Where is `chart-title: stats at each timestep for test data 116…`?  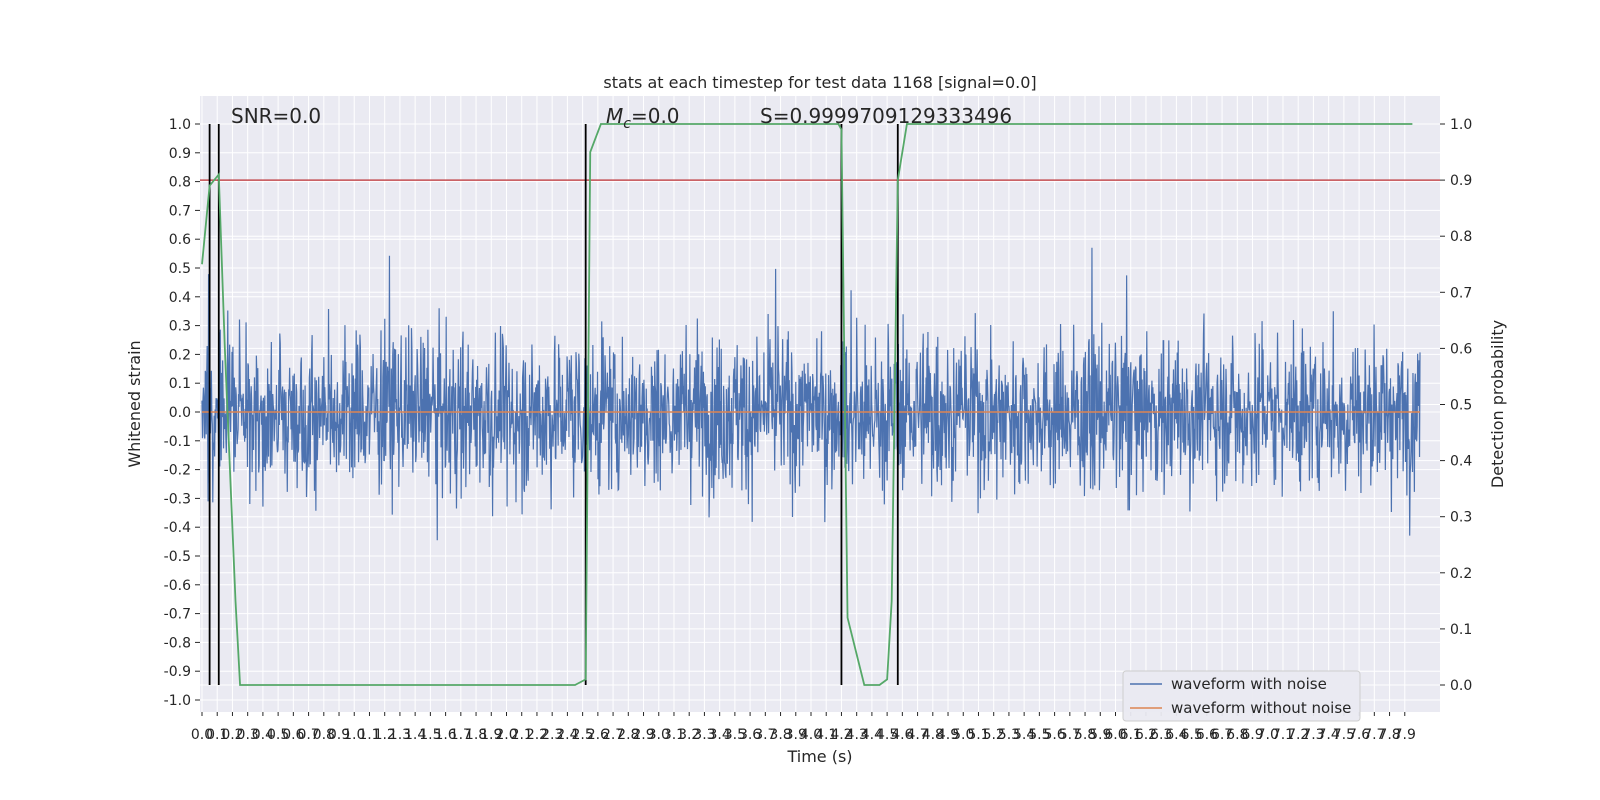
chart-title: stats at each timestep for test data 116… is located at coordinates (819, 82).